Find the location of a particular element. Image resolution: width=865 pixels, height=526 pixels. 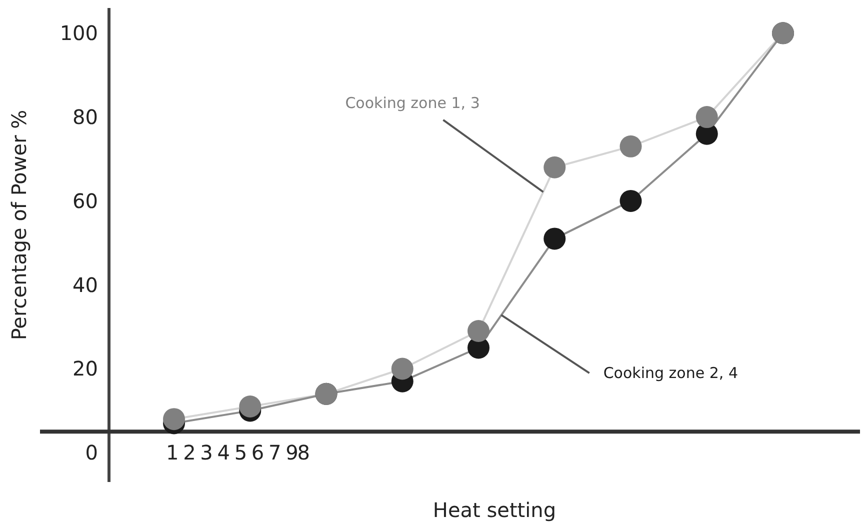

annotation: 1 2 3 4 5 6 7 98 is located at coordinates (238, 452).